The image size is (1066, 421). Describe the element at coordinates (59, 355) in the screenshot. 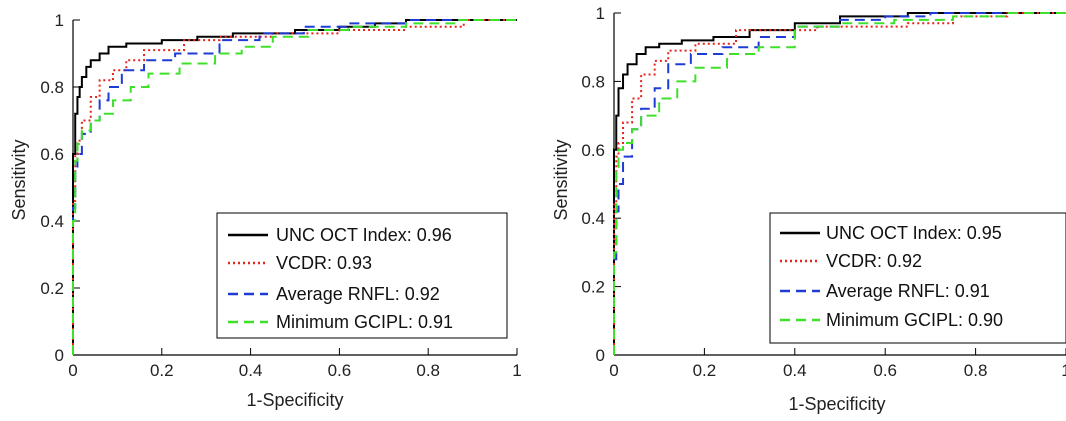

I see `y-tick-label-left: 0` at that location.